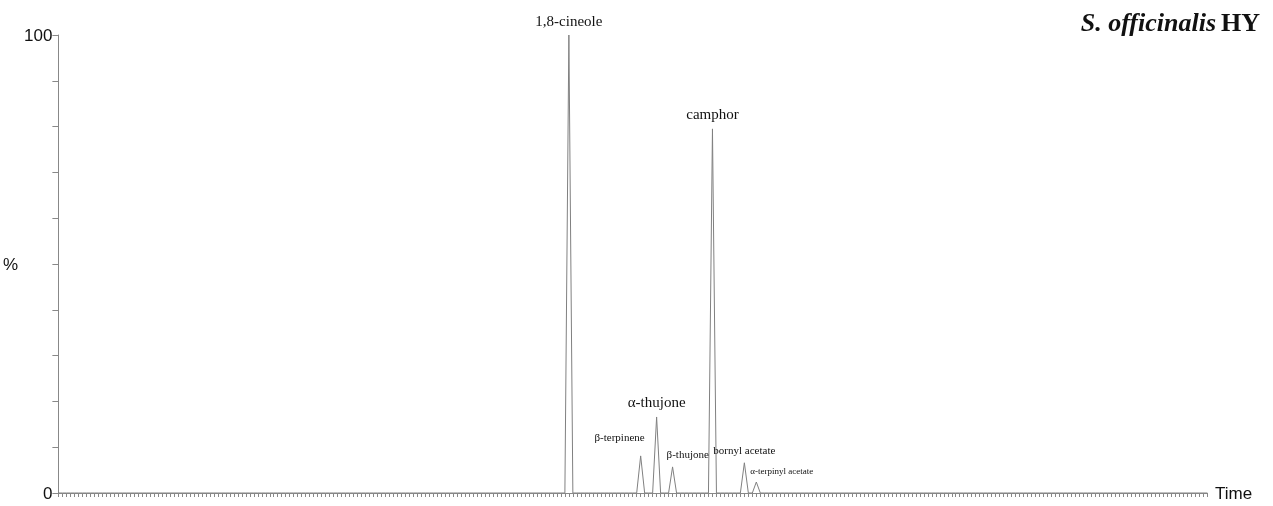  Describe the element at coordinates (1234, 493) in the screenshot. I see `x-axis-title: Time` at that location.